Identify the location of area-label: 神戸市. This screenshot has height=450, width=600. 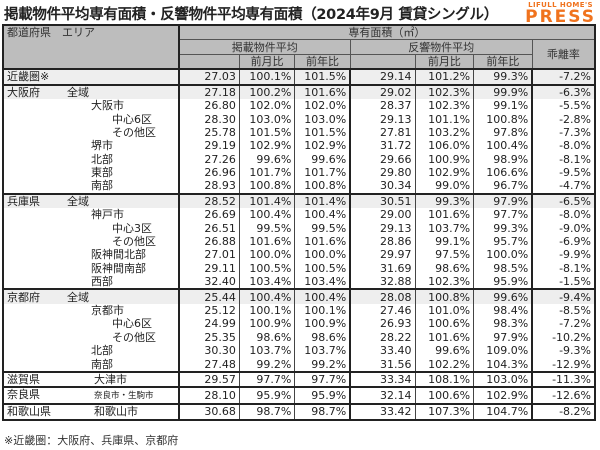
(107, 215).